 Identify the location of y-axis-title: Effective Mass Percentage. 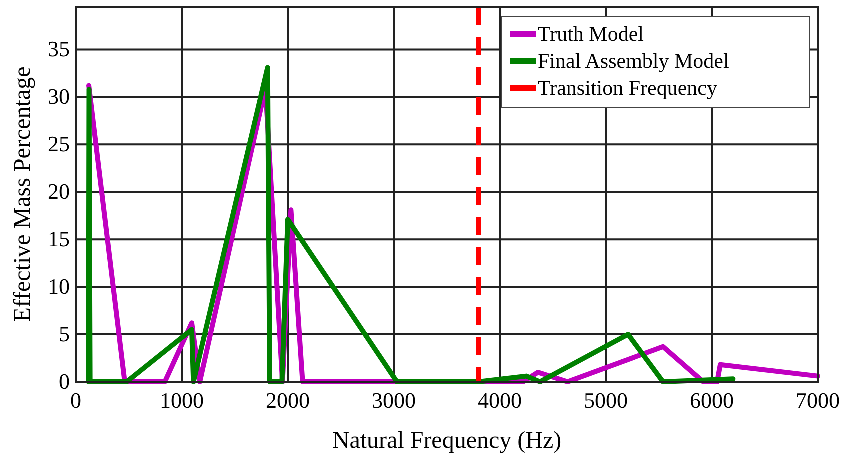
(23, 194).